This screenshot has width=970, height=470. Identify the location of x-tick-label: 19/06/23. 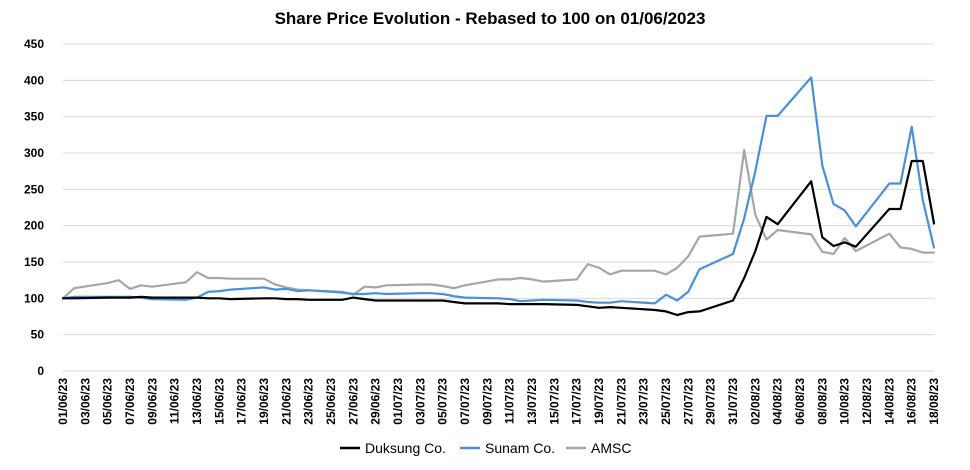
(264, 401).